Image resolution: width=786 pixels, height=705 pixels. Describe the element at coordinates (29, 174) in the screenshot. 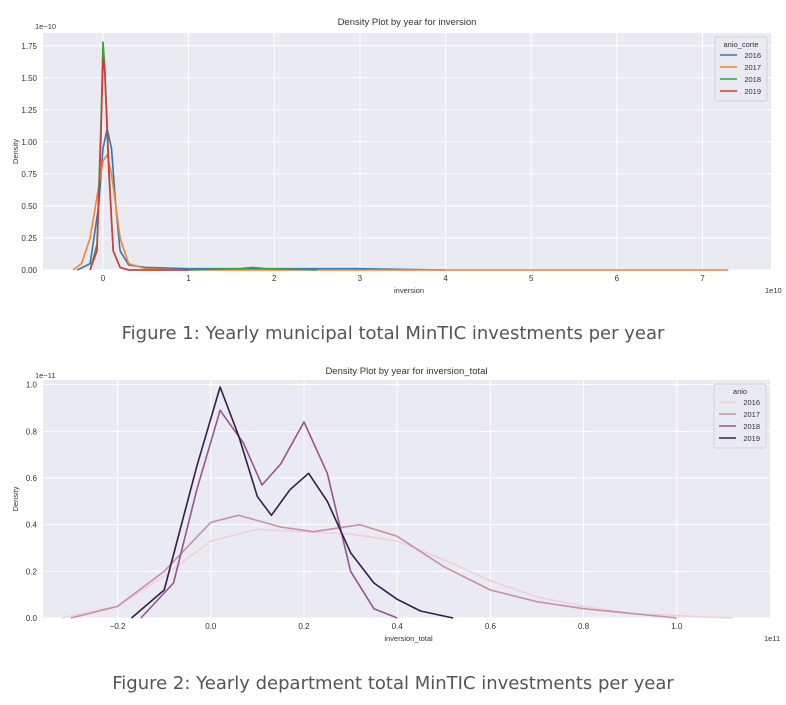

I see `y-tick-label: 0.75` at that location.